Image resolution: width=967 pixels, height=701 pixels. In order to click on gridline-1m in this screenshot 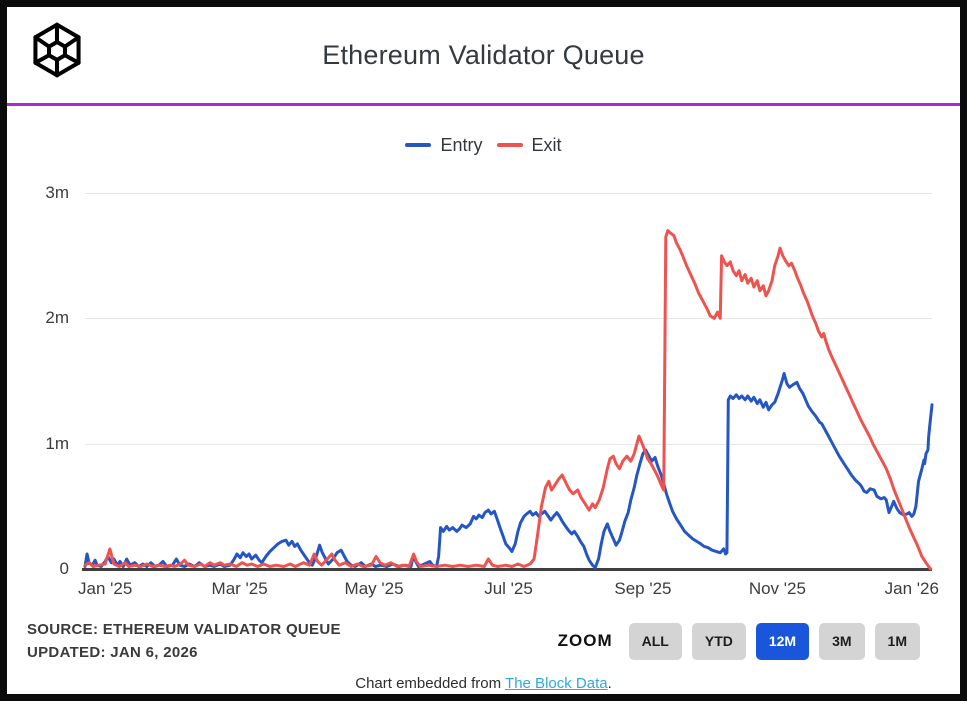, I will do `click(508, 444)`.